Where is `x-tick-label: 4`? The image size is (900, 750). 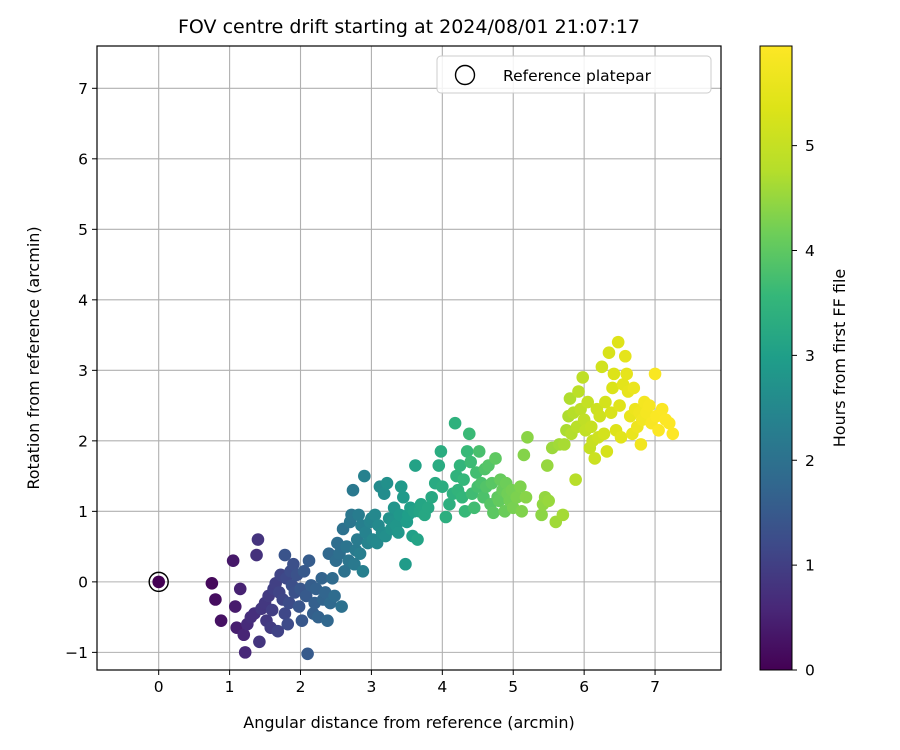
x-tick-label: 4 is located at coordinates (442, 687).